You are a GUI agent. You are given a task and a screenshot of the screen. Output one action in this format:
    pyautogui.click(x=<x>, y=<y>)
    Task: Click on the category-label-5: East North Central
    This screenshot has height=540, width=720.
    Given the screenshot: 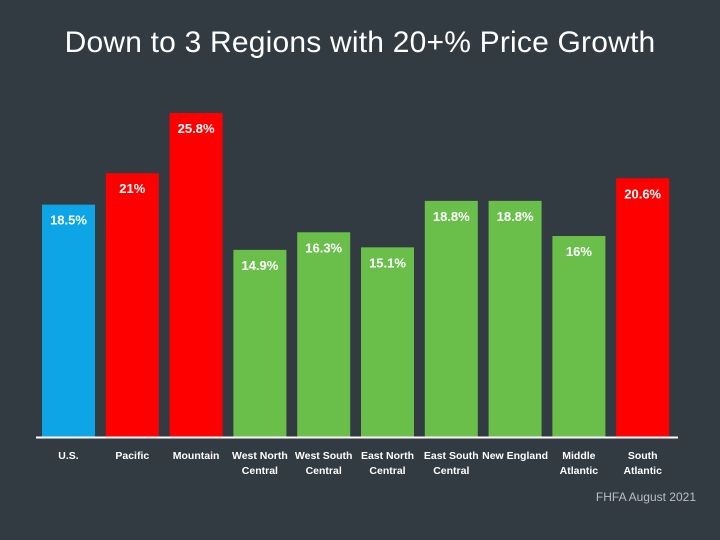 What is the action you would take?
    pyautogui.click(x=387, y=463)
    